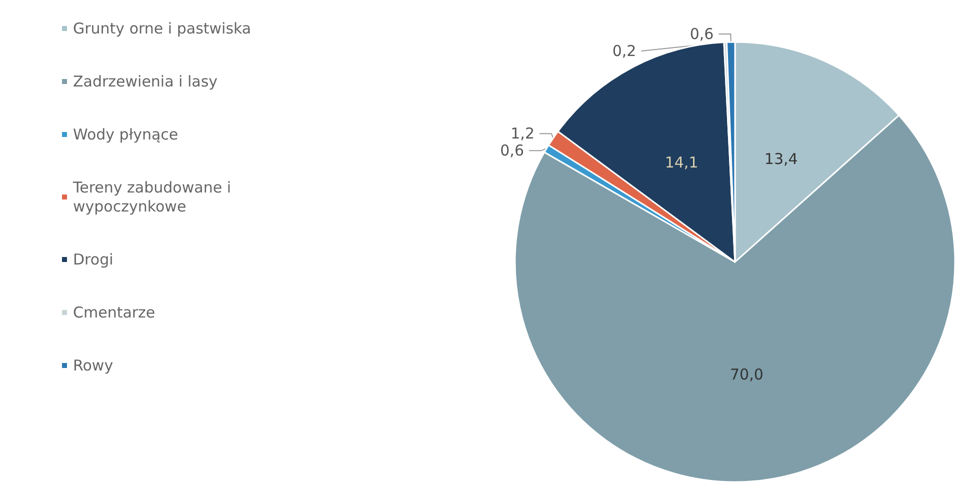 The height and width of the screenshot is (497, 963). What do you see at coordinates (114, 313) in the screenshot?
I see `legend-label: Cmentarze` at bounding box center [114, 313].